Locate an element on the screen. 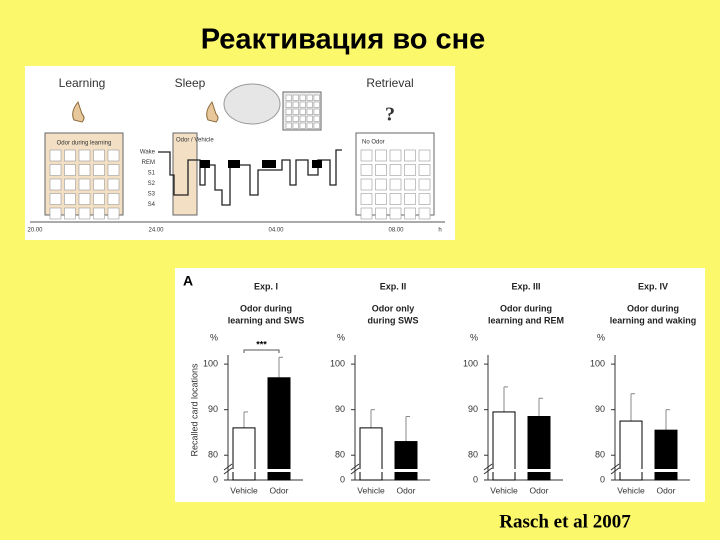 The width and height of the screenshot is (720, 540). box-label: No Odor is located at coordinates (373, 143).